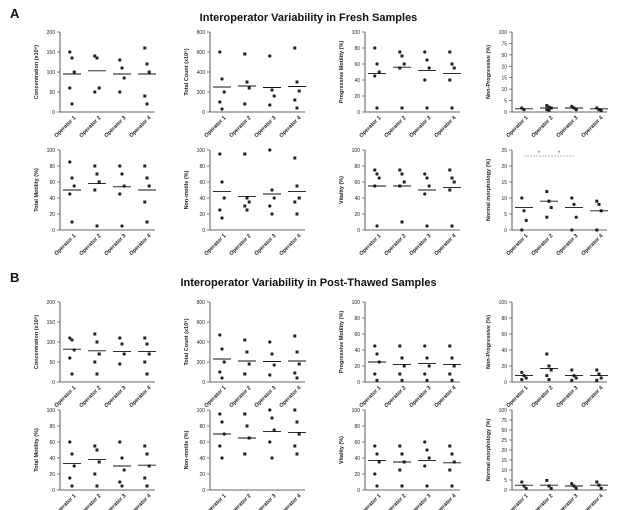  I want to click on chart-13-category-label: Operator 3, so click(265, 501).